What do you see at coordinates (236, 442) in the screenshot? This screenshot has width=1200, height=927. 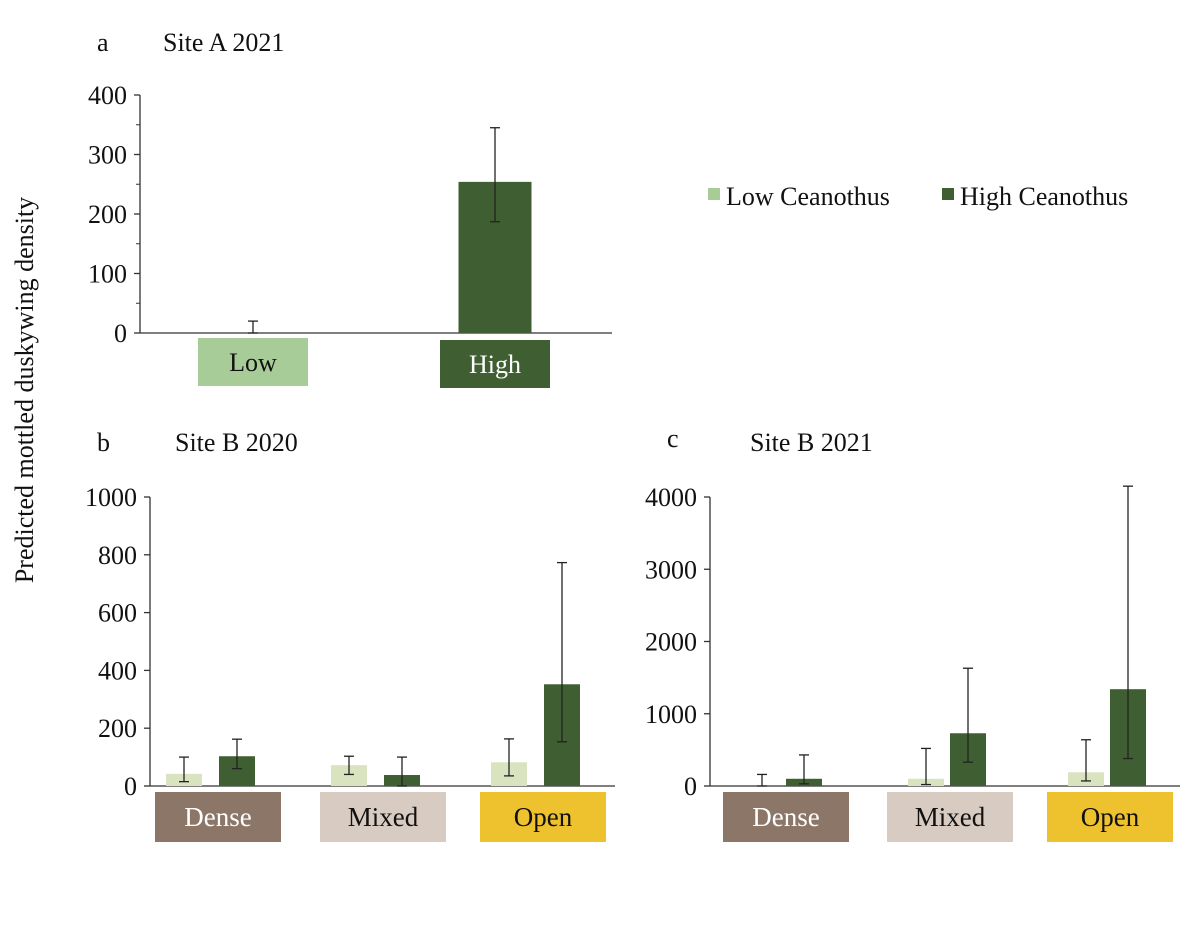 I see `panel-title: Site B 2020` at bounding box center [236, 442].